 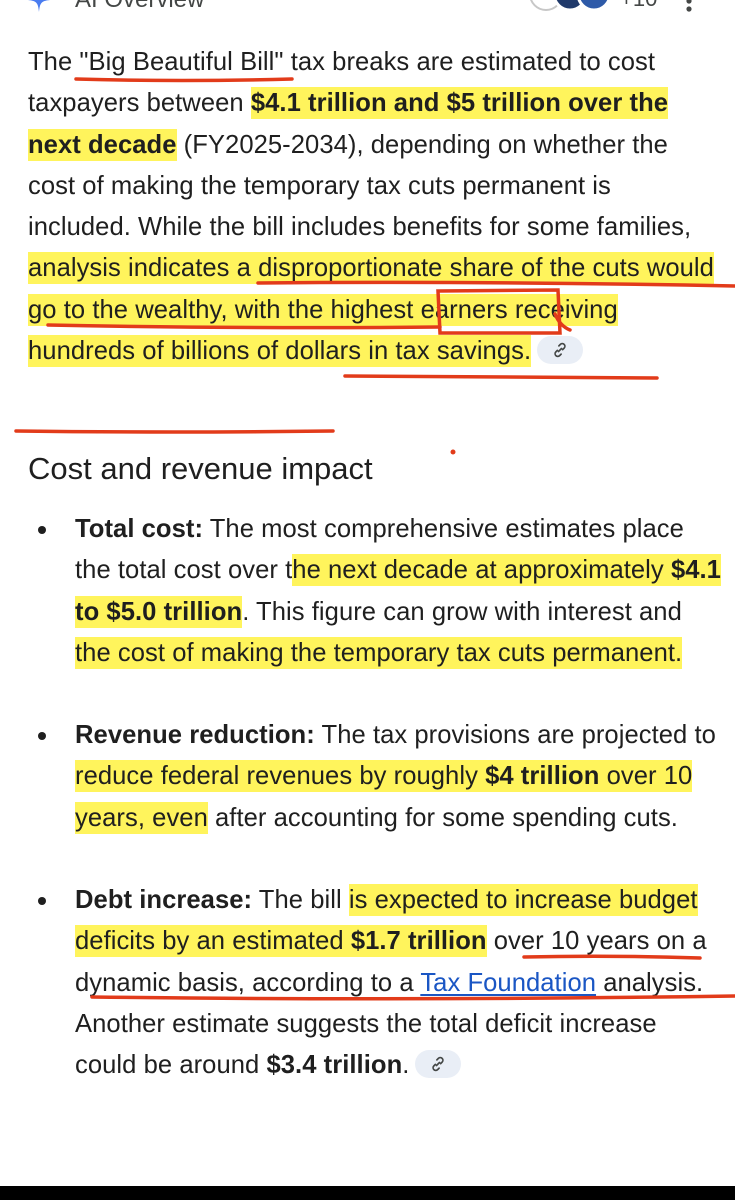 I want to click on bullet-label: Debt increase:, so click(x=164, y=900).